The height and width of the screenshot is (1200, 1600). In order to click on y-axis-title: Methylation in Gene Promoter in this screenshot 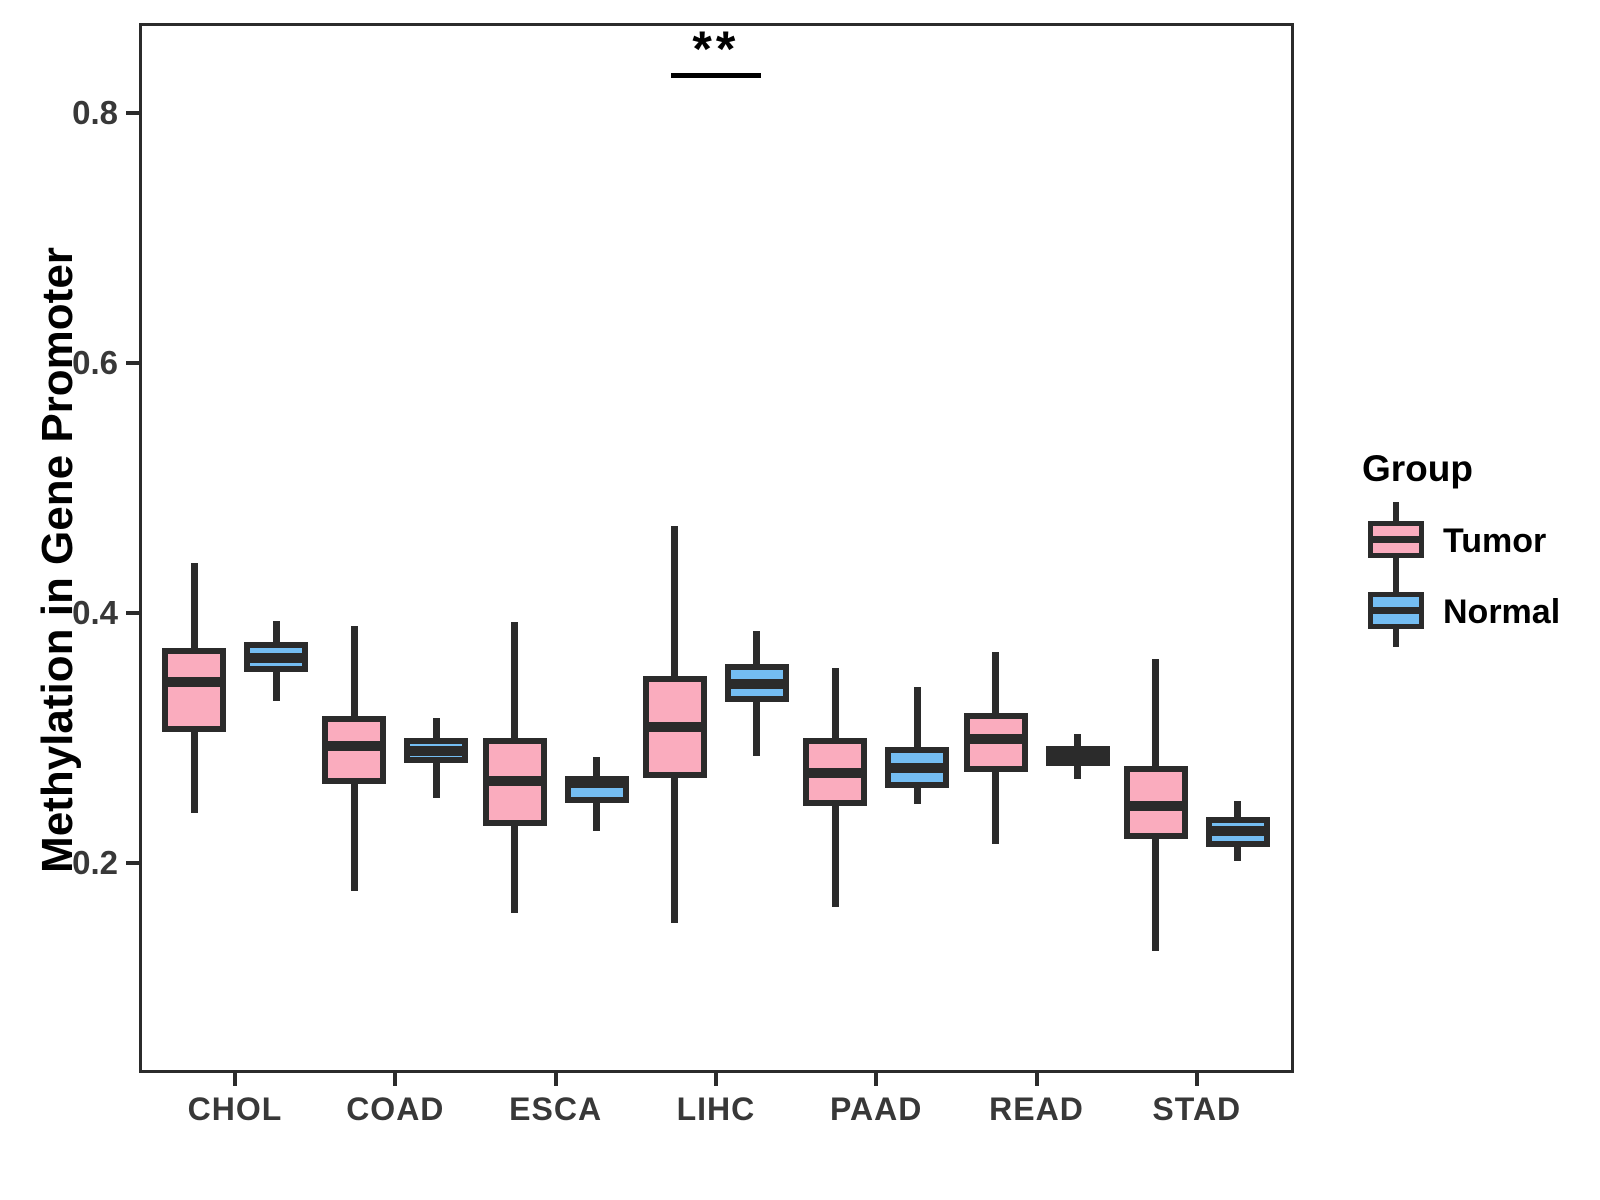, I will do `click(57, 560)`.